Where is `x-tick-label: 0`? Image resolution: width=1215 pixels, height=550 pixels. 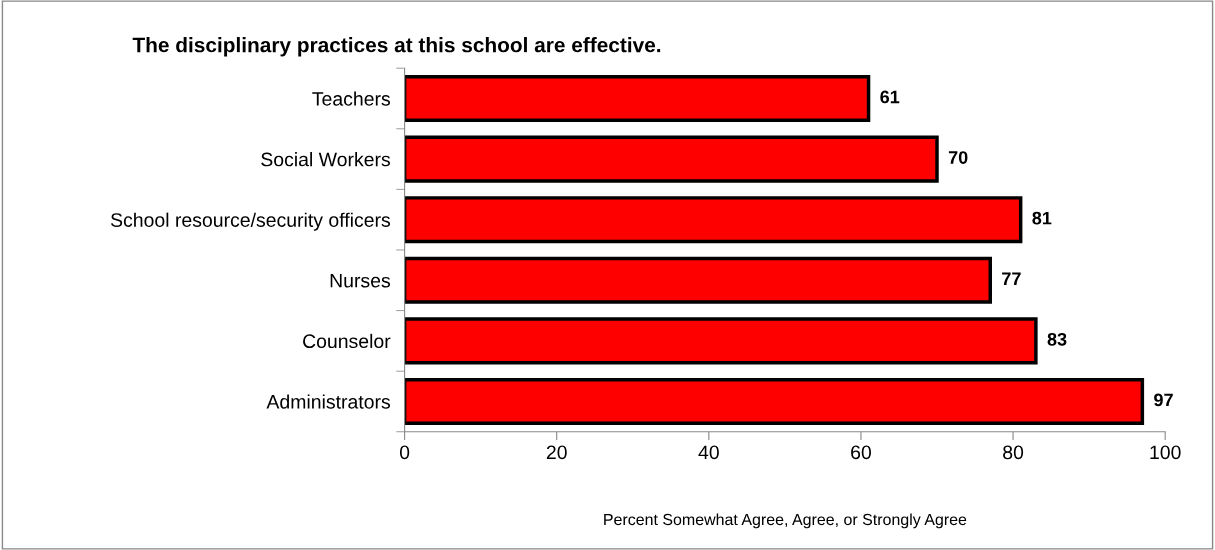
x-tick-label: 0 is located at coordinates (404, 452).